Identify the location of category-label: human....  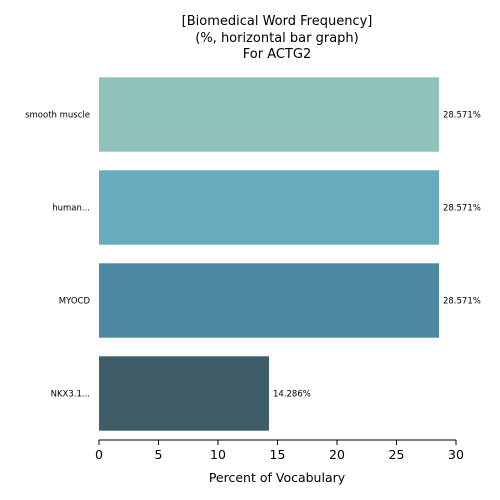
(71, 209).